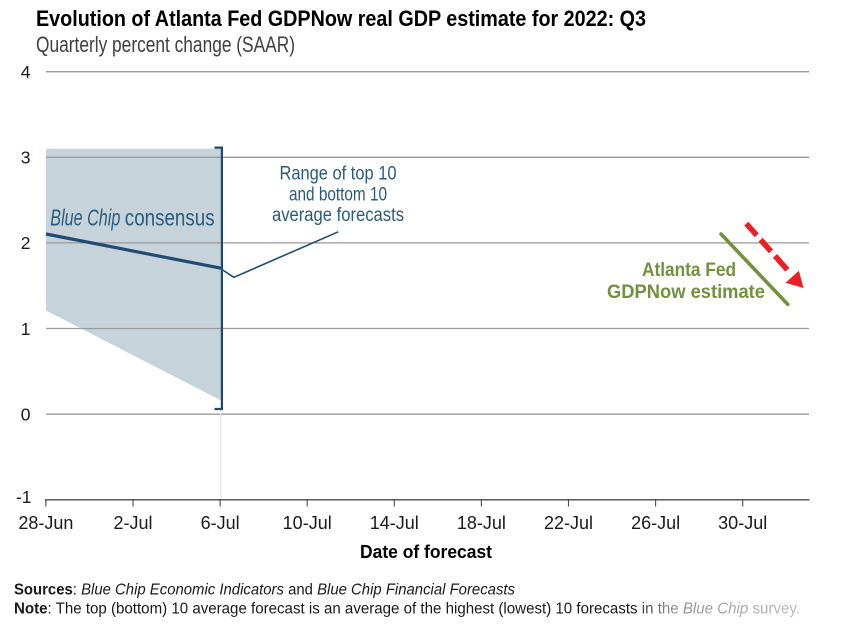 This screenshot has height=640, width=849. Describe the element at coordinates (655, 523) in the screenshot. I see `svg-text: 26-Jul` at that location.